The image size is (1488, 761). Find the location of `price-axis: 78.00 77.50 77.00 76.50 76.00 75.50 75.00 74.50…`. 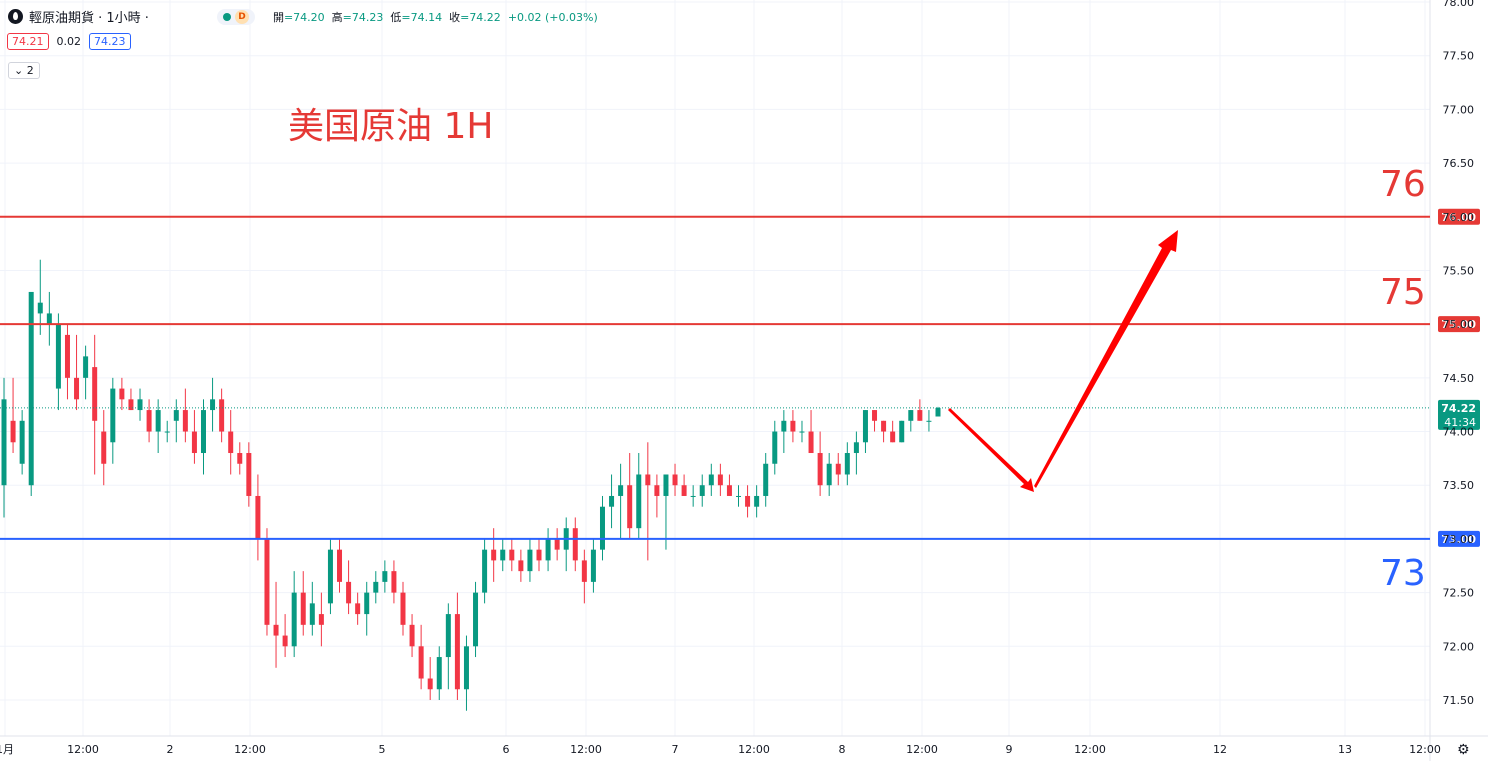

price-axis: 78.00 77.50 77.00 76.50 76.00 75.50 75.00 74.50… is located at coordinates (1459, 353).